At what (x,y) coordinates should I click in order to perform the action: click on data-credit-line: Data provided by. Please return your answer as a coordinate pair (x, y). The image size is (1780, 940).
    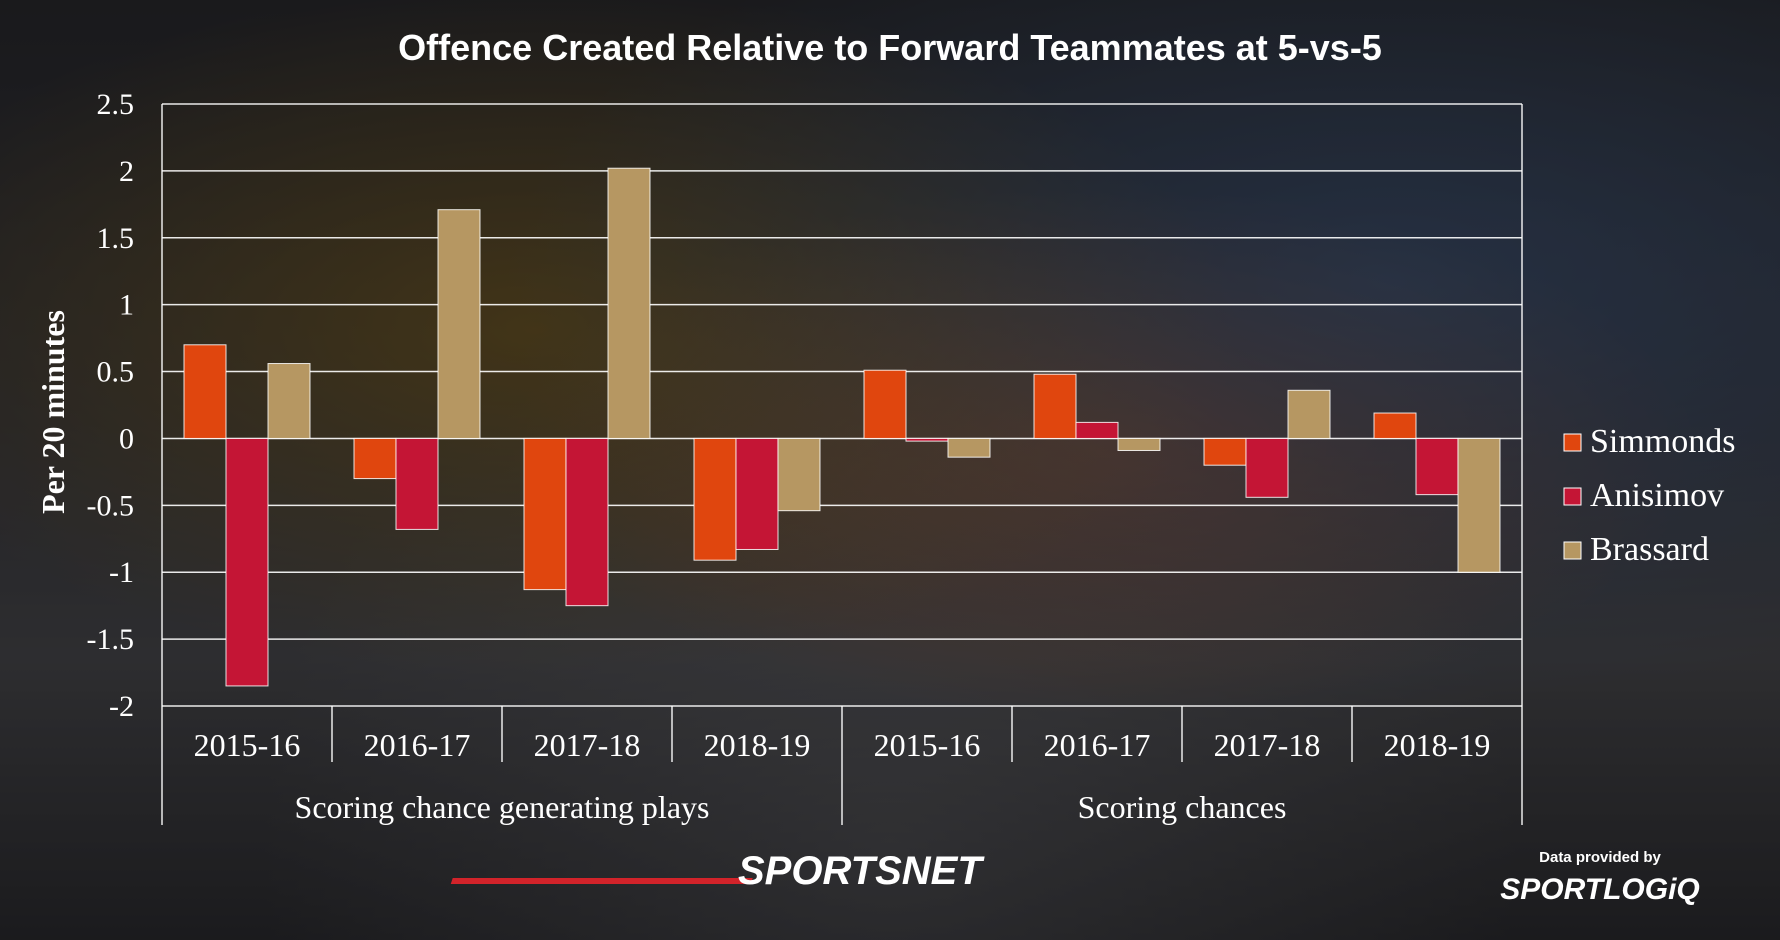
    Looking at the image, I should click on (1600, 857).